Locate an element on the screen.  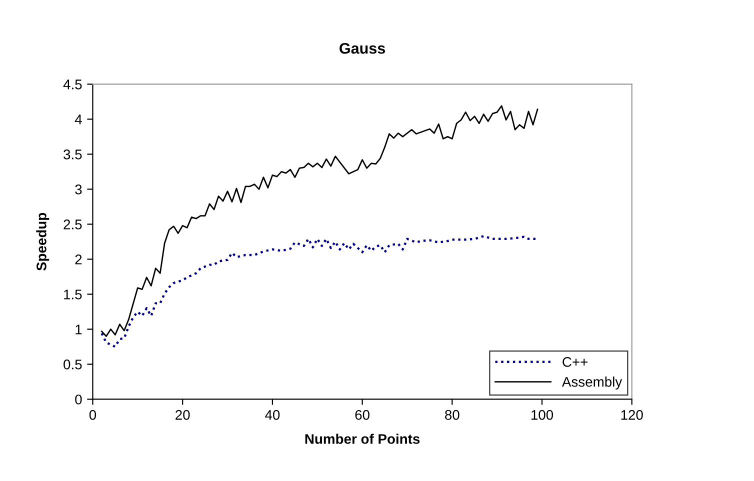
y-tick-label: 2.5 is located at coordinates (73, 225).